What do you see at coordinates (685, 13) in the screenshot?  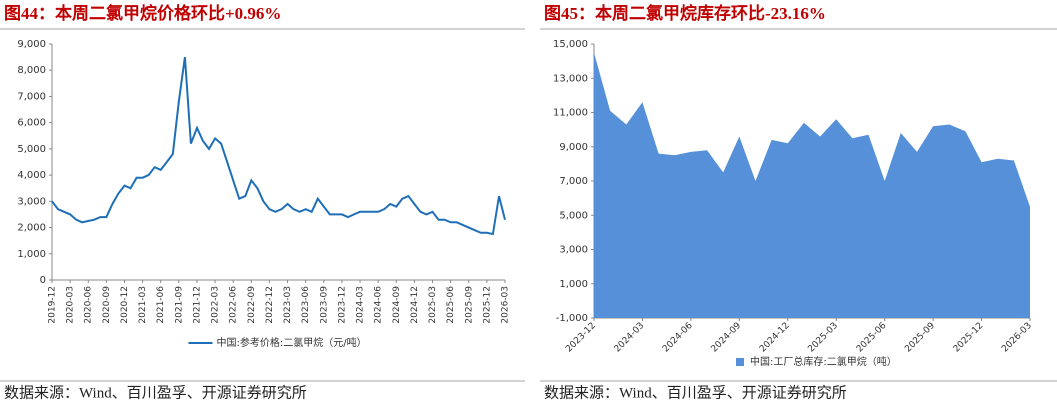 I see `chart-title: 图45：本周二氯甲烷库存环比-23.16%` at bounding box center [685, 13].